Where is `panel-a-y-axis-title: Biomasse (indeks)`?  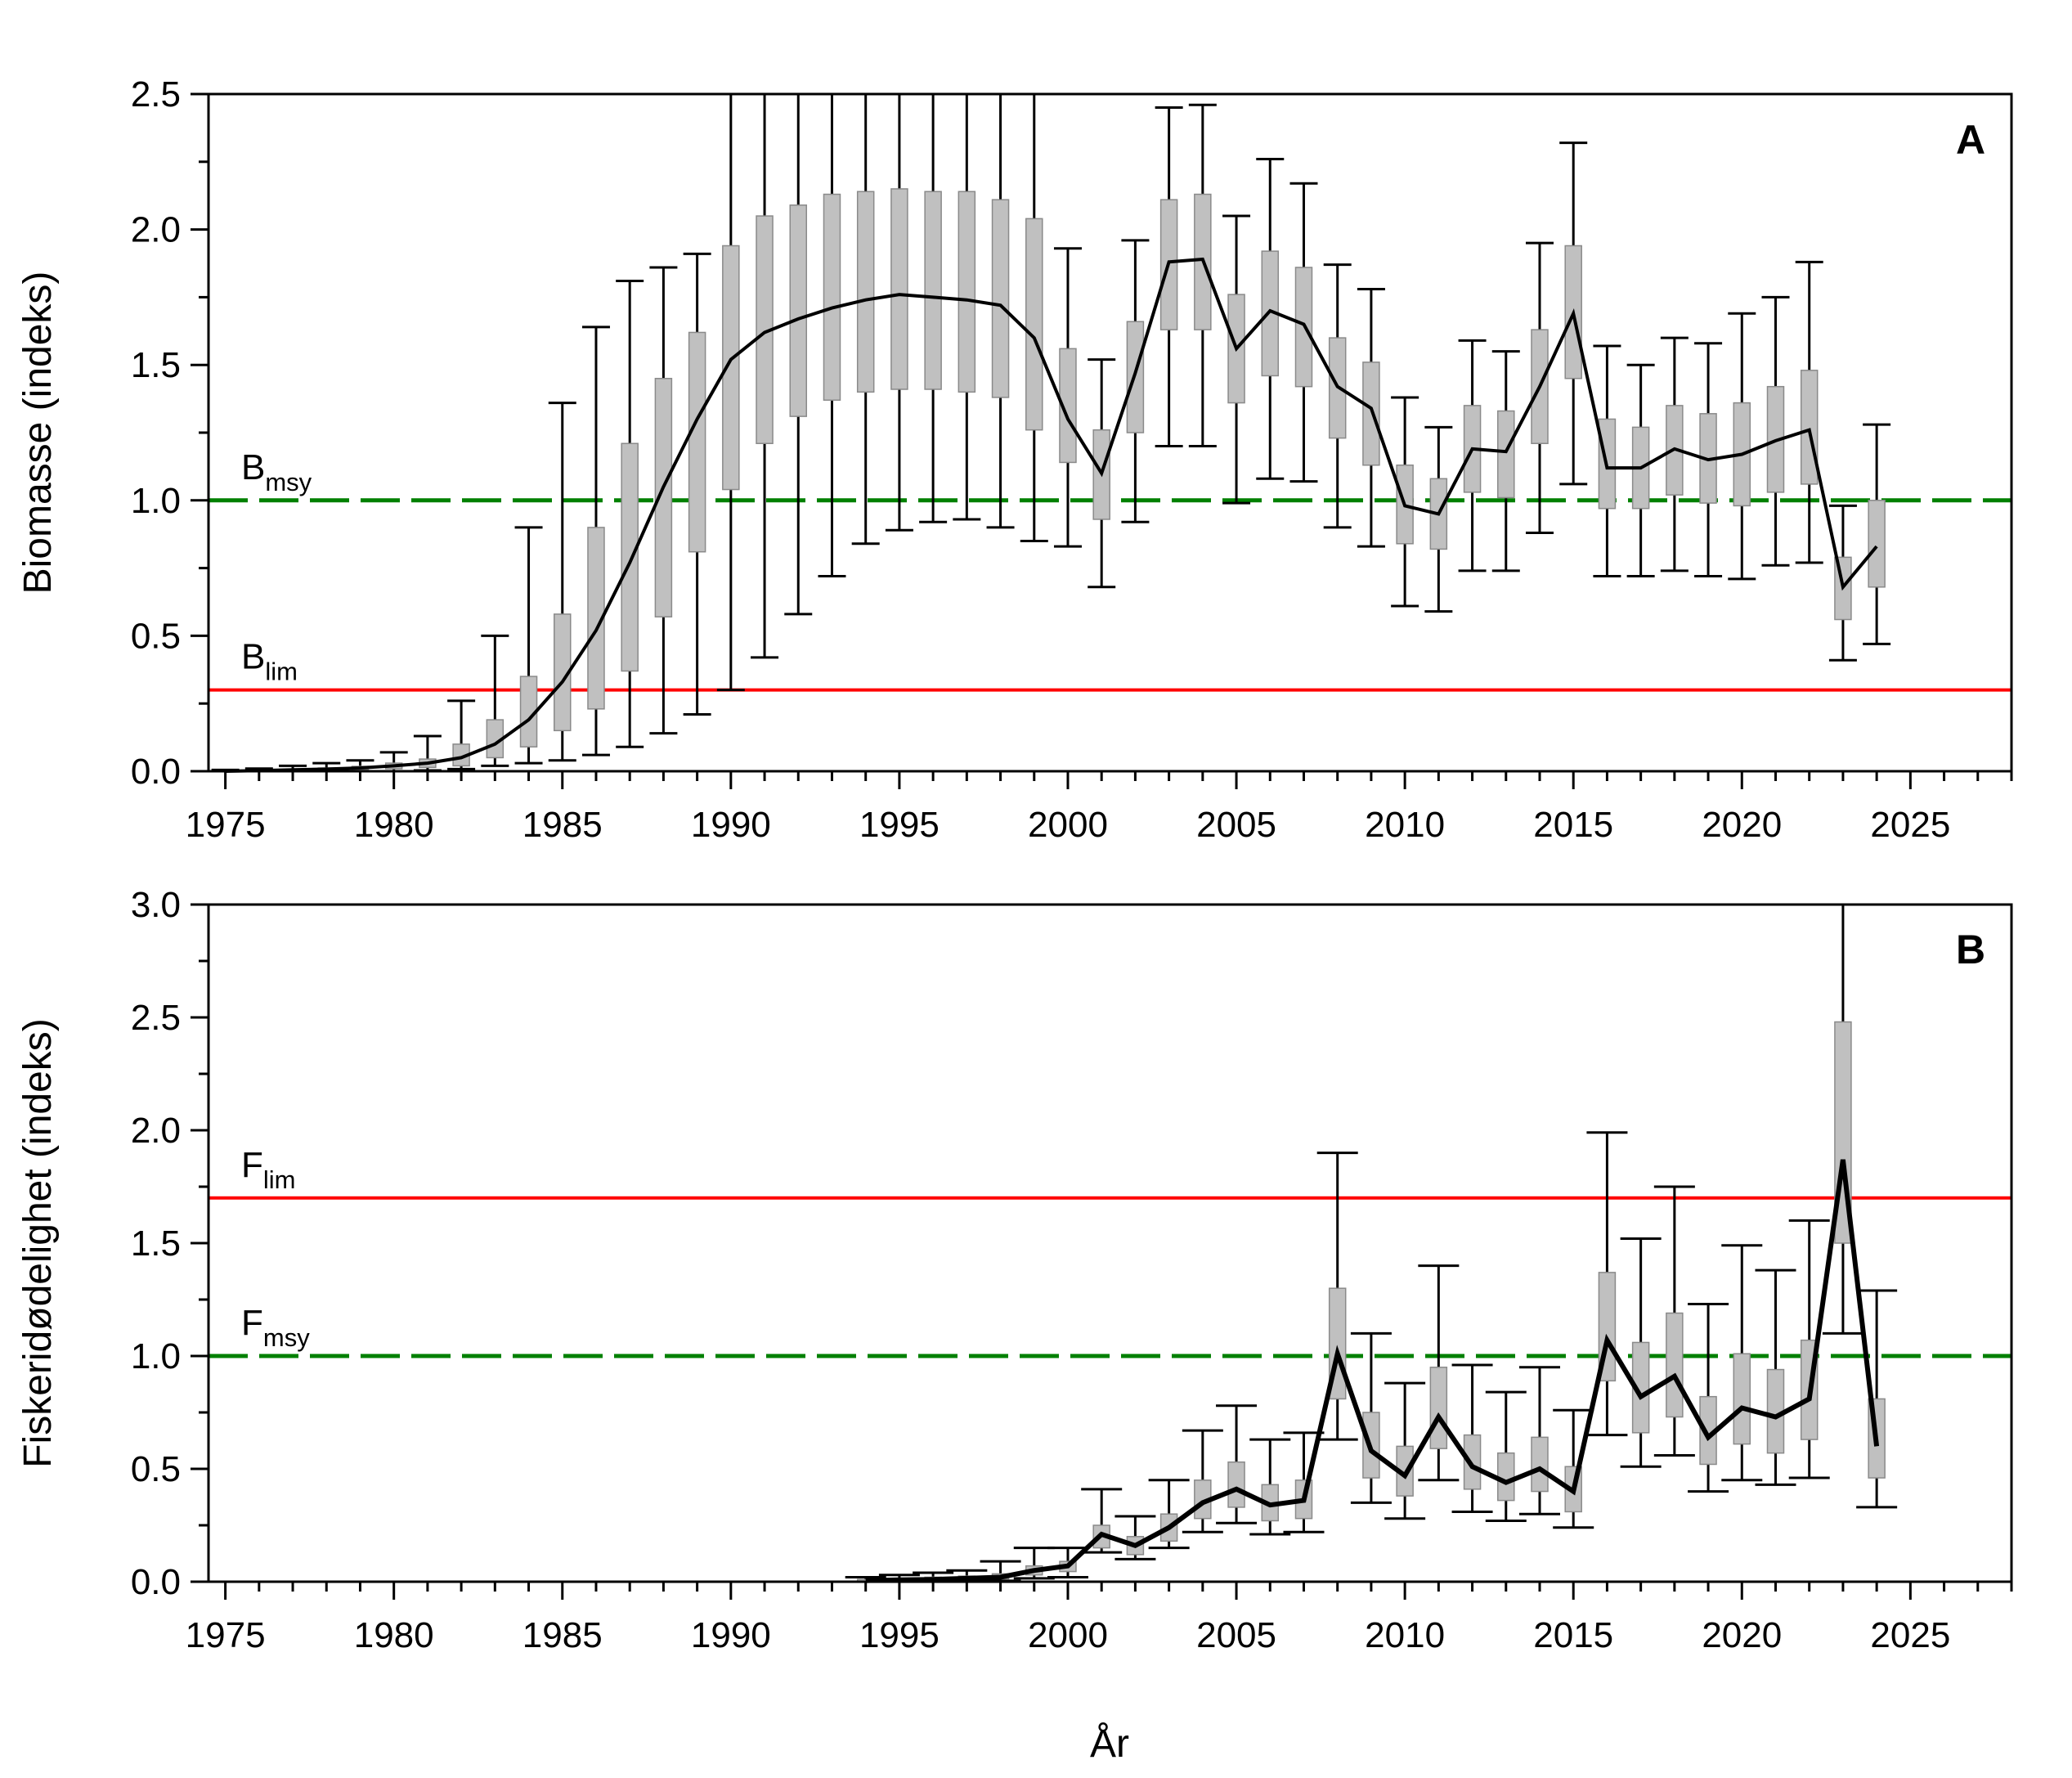 panel-a-y-axis-title: Biomasse (indeks) is located at coordinates (38, 433).